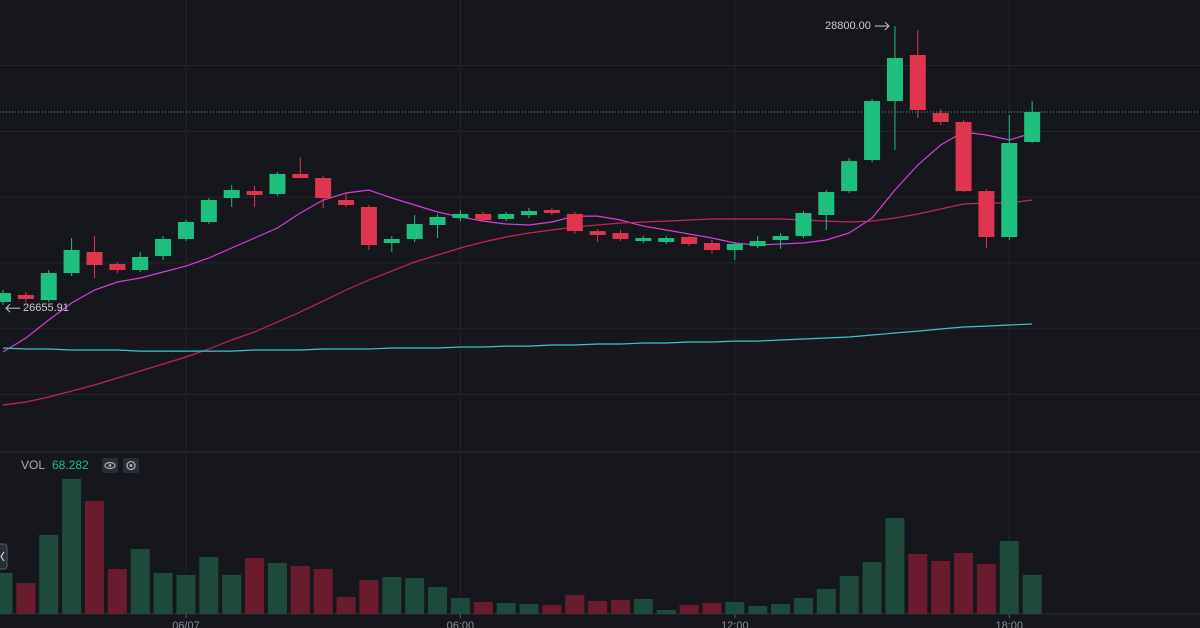 This screenshot has height=628, width=1200. What do you see at coordinates (186, 624) in the screenshot?
I see `x-tick-label: 06/07` at bounding box center [186, 624].